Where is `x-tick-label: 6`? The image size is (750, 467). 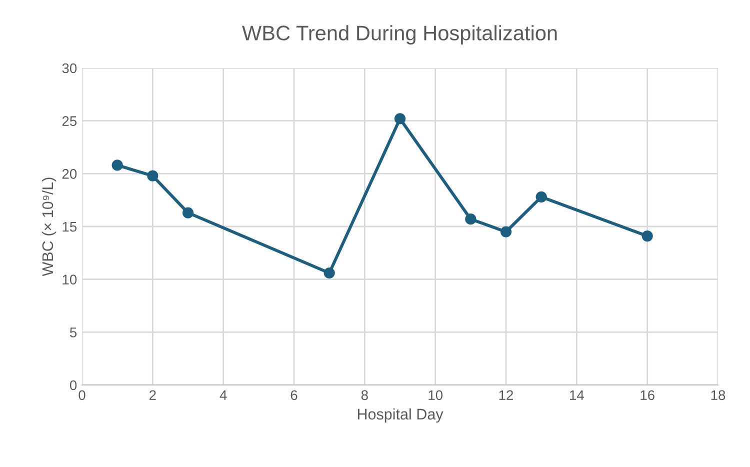 x-tick-label: 6 is located at coordinates (294, 395).